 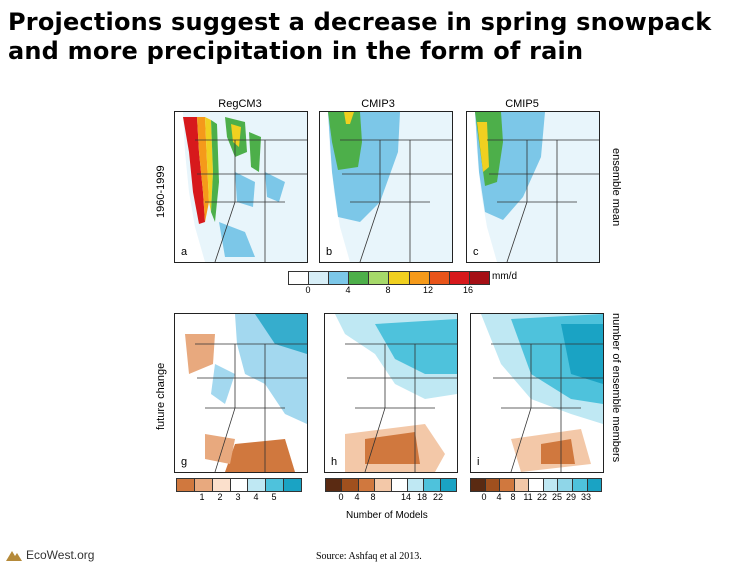 I want to click on tick: 3, so click(x=238, y=497).